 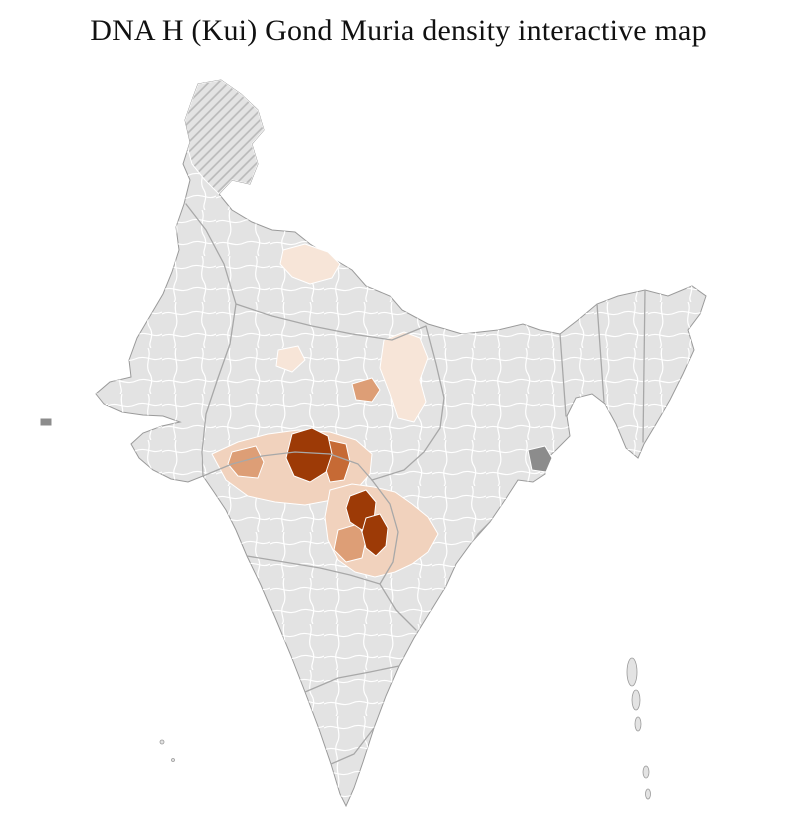 I want to click on island-chain, so click(x=405, y=728).